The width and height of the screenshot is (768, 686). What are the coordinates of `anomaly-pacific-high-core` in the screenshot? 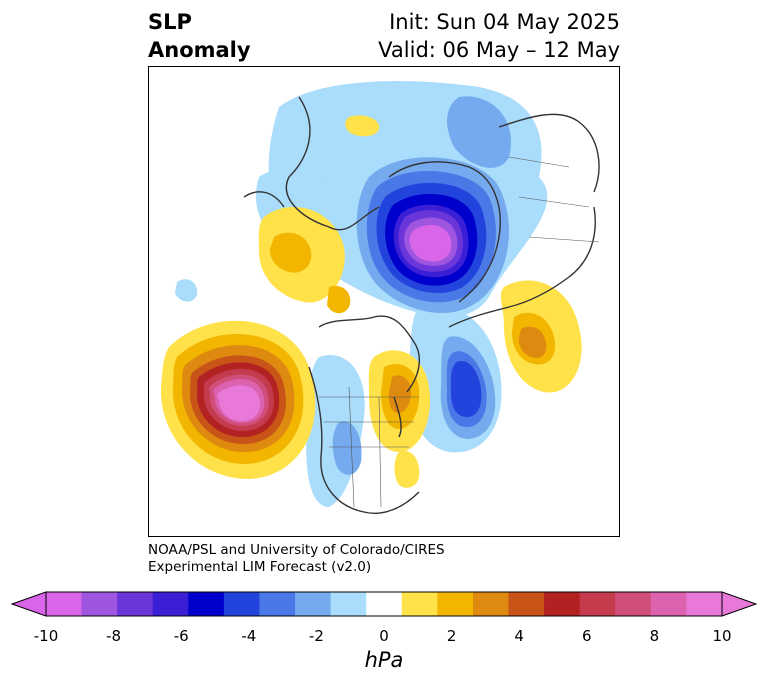 It's located at (238, 403).